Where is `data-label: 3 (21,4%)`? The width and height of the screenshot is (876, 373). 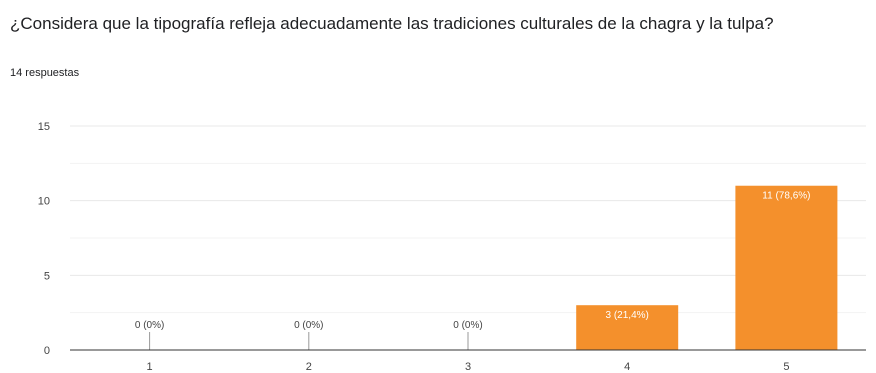 data-label: 3 (21,4%) is located at coordinates (627, 315).